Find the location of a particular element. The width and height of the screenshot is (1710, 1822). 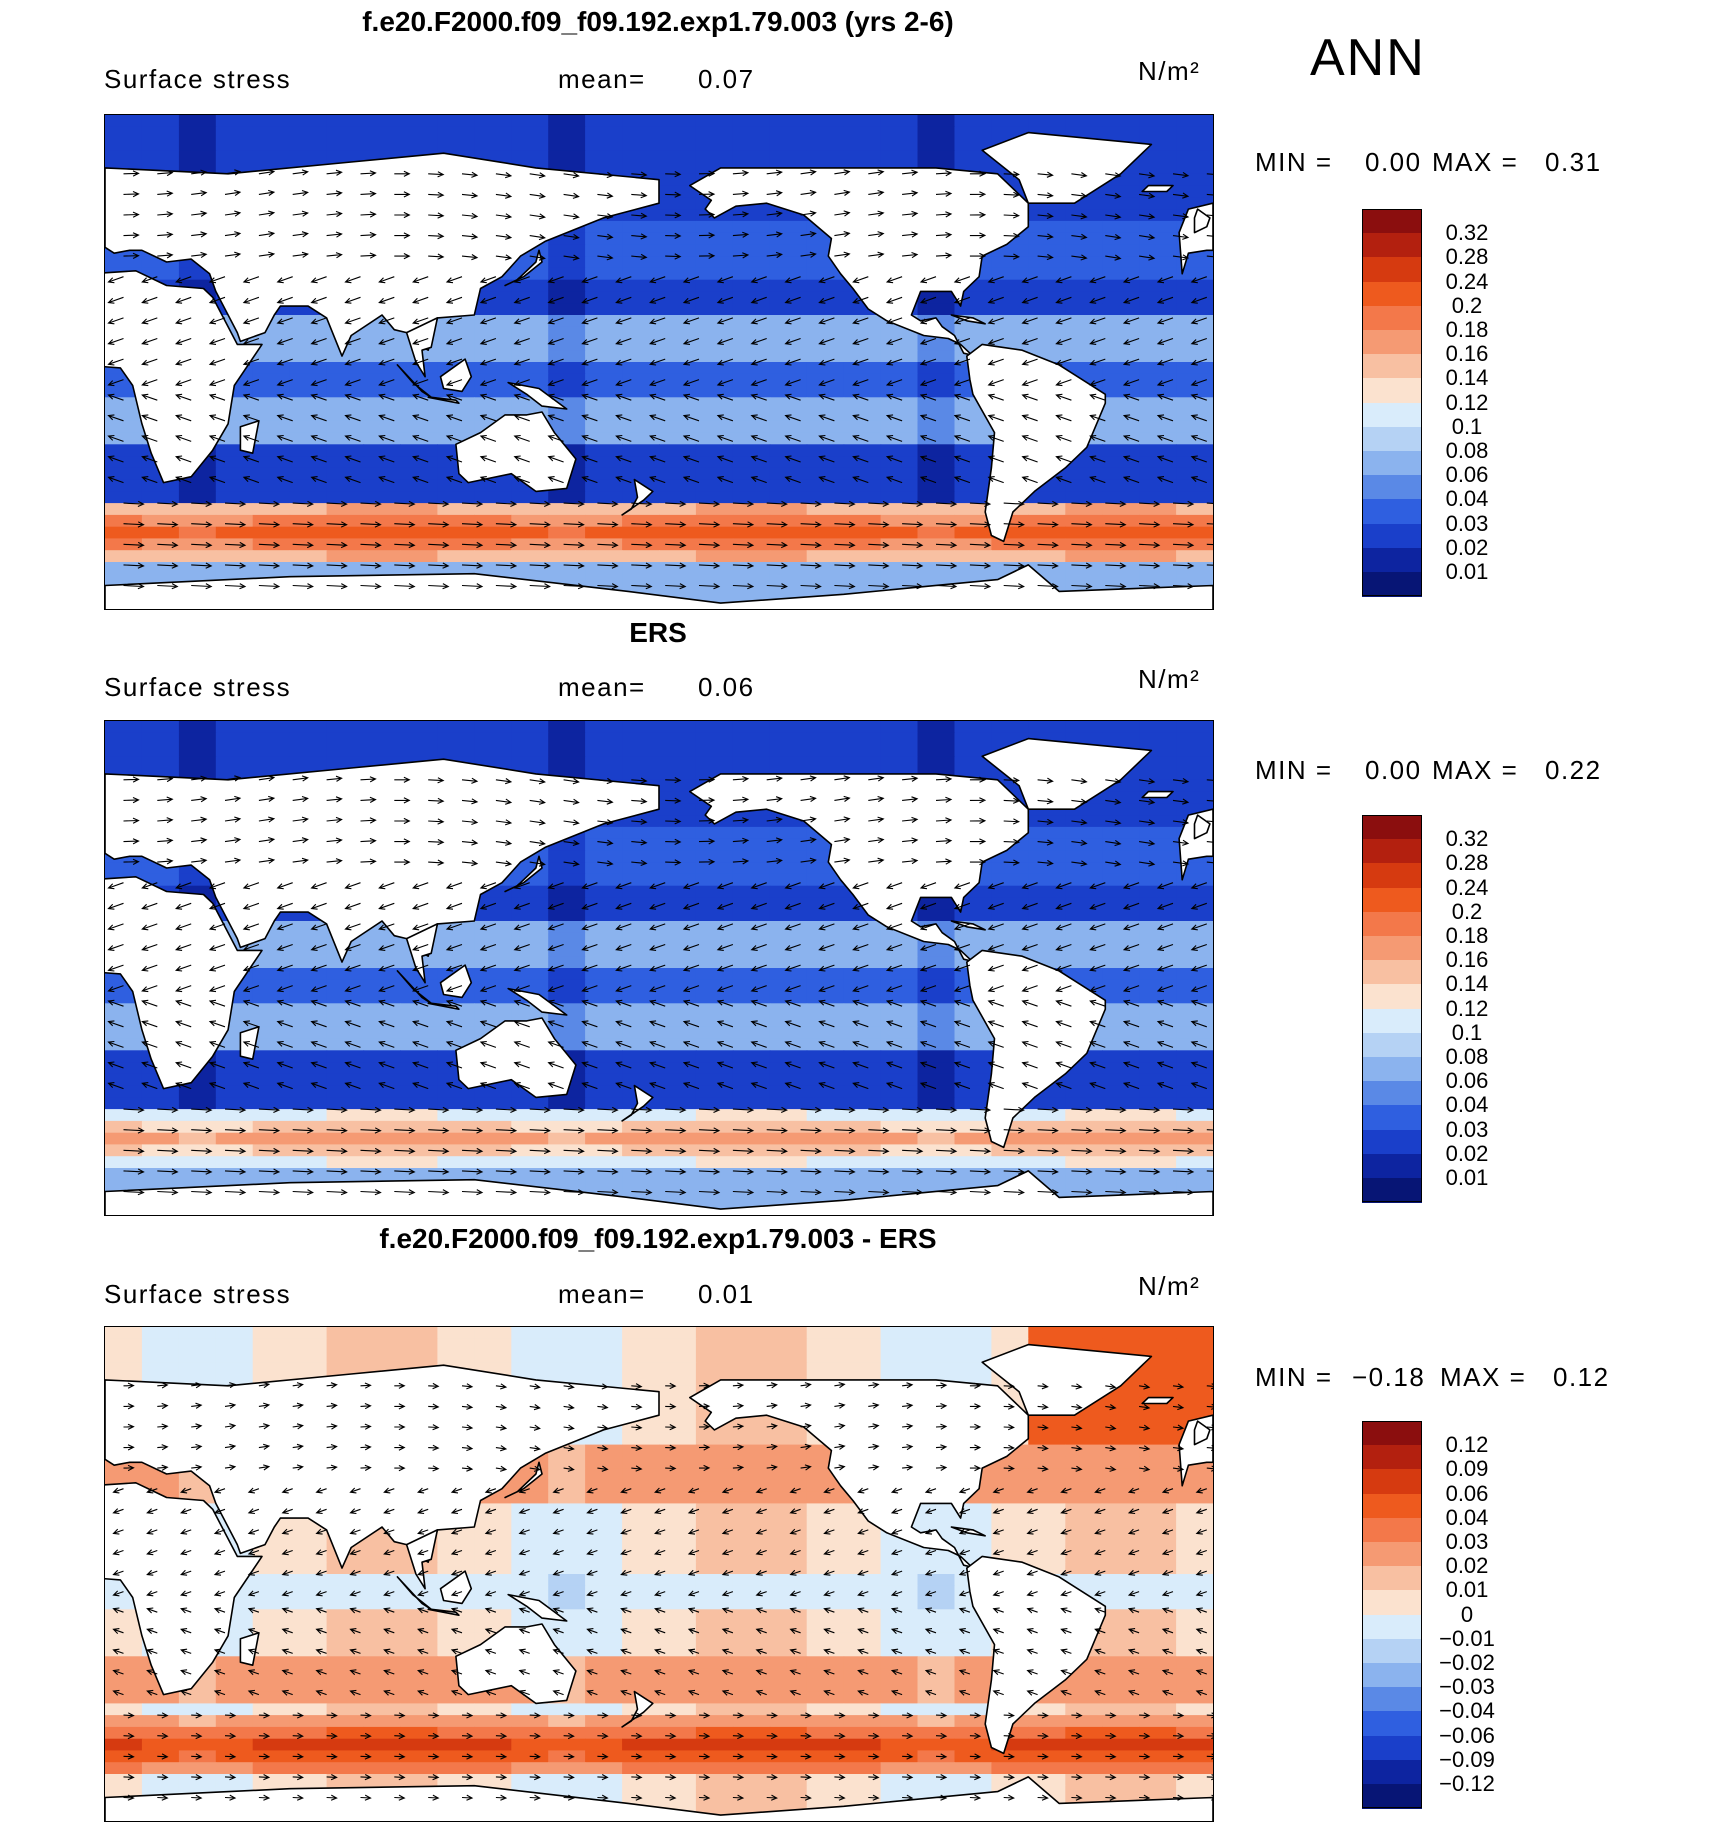

colorbar-label: 0.01 is located at coordinates (1467, 1178).